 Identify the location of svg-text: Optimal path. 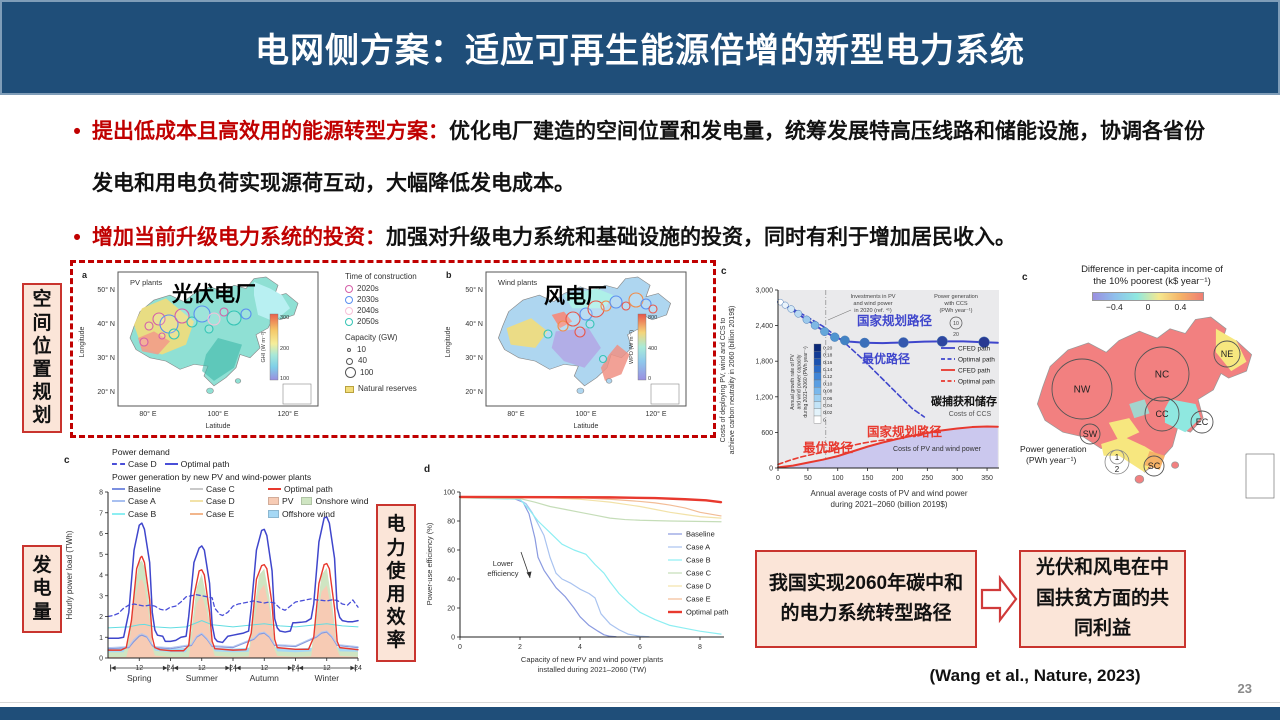
(976, 360).